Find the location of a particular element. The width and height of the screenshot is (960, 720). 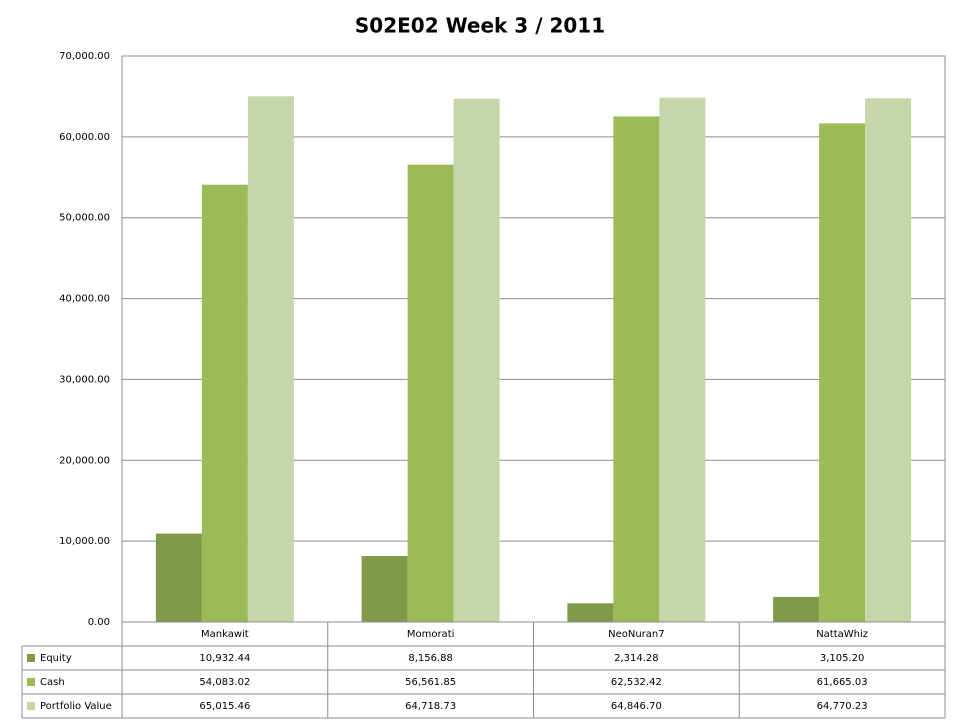

table-cell: 65,015.46 is located at coordinates (224, 706).